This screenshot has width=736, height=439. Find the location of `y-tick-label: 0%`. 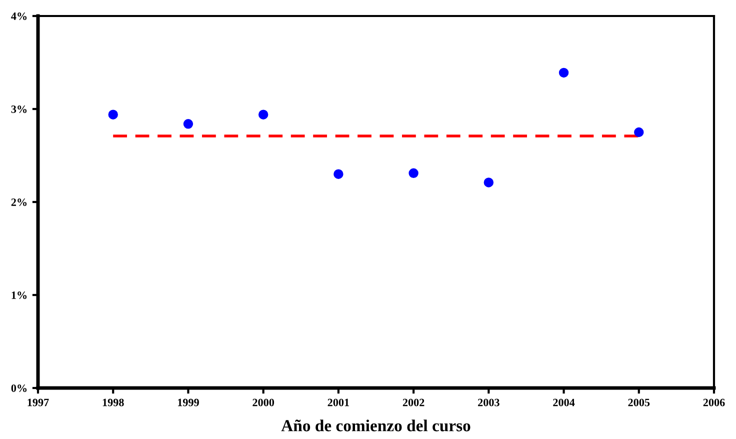

y-tick-label: 0% is located at coordinates (19, 388).